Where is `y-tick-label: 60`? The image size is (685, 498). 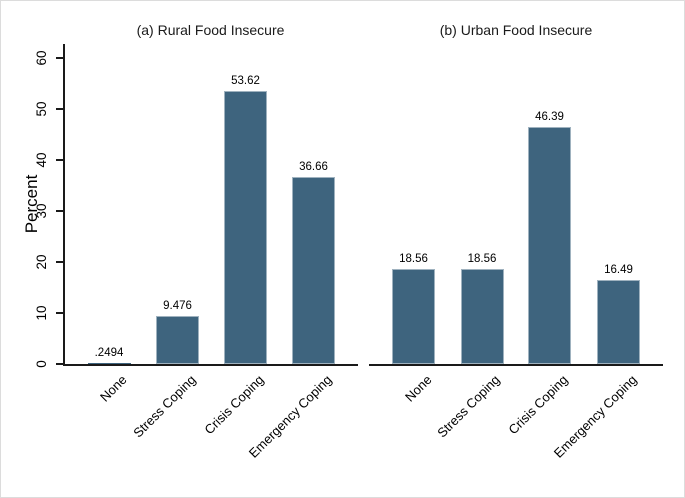
y-tick-label: 60 is located at coordinates (41, 58).